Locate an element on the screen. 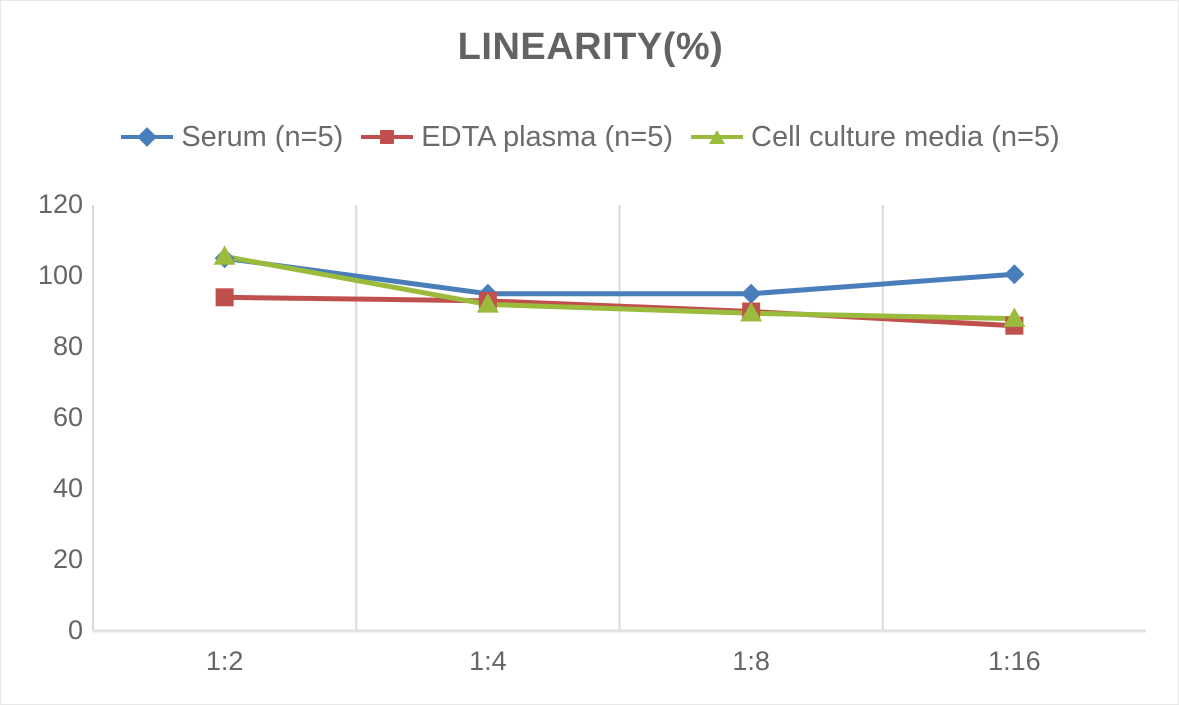 The width and height of the screenshot is (1179, 705). chart-title: LINEARITY(%) is located at coordinates (590, 47).